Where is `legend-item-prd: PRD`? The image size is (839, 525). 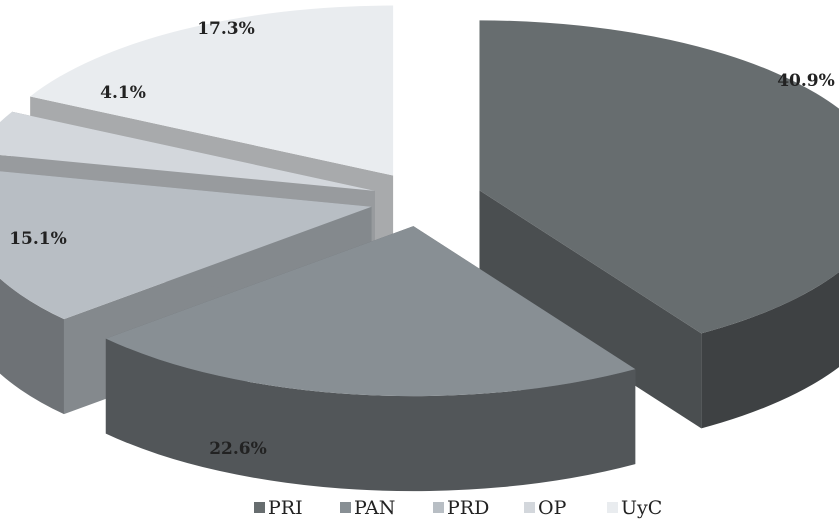
legend-item-prd: PRD is located at coordinates (461, 508).